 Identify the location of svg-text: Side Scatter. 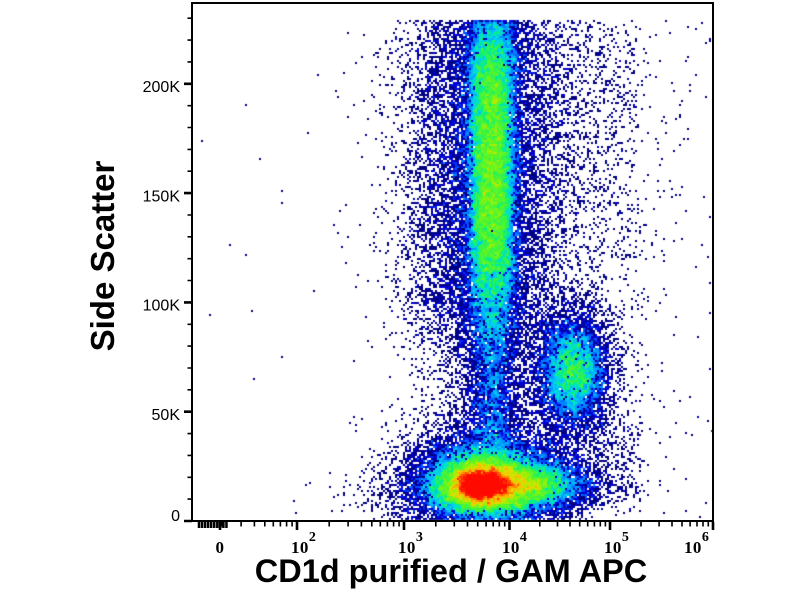
(102, 255).